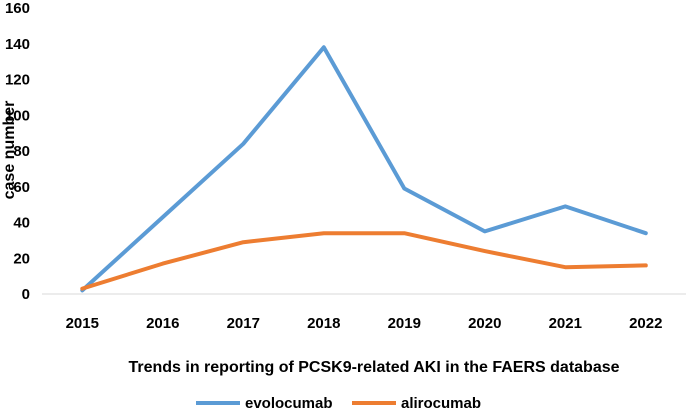  Describe the element at coordinates (21, 187) in the screenshot. I see `y-tick-label: 60` at that location.